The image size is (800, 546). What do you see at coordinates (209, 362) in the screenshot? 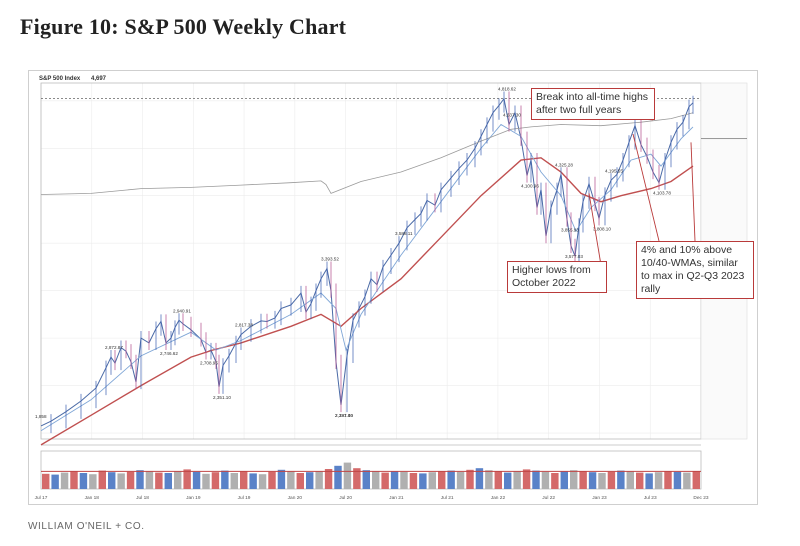
I see `price-label: 2,708.95` at bounding box center [209, 362].